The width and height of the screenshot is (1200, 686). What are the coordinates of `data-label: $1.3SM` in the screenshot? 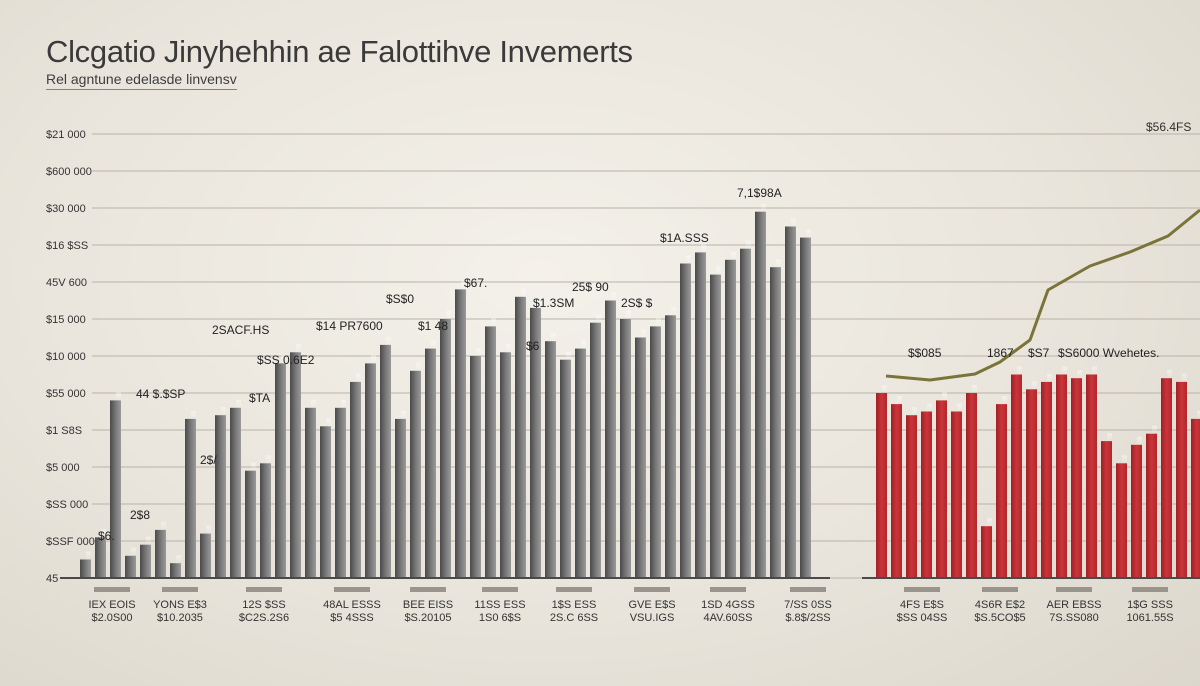 It's located at (553, 303).